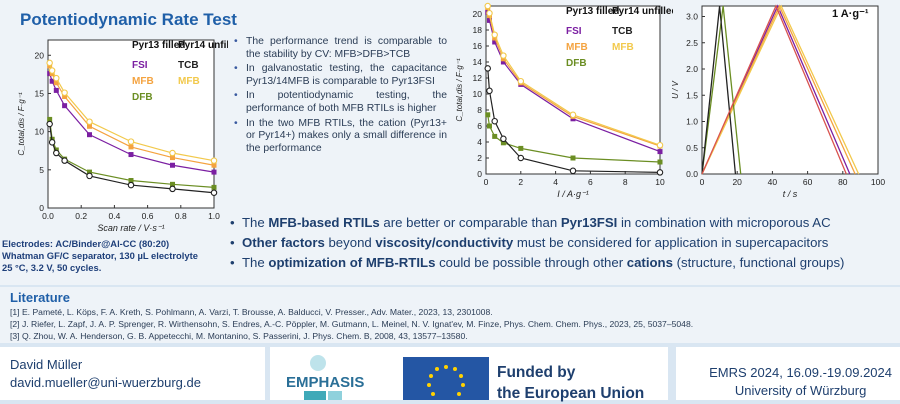 The height and width of the screenshot is (404, 900). I want to click on y-tick-label: 8, so click(479, 110).